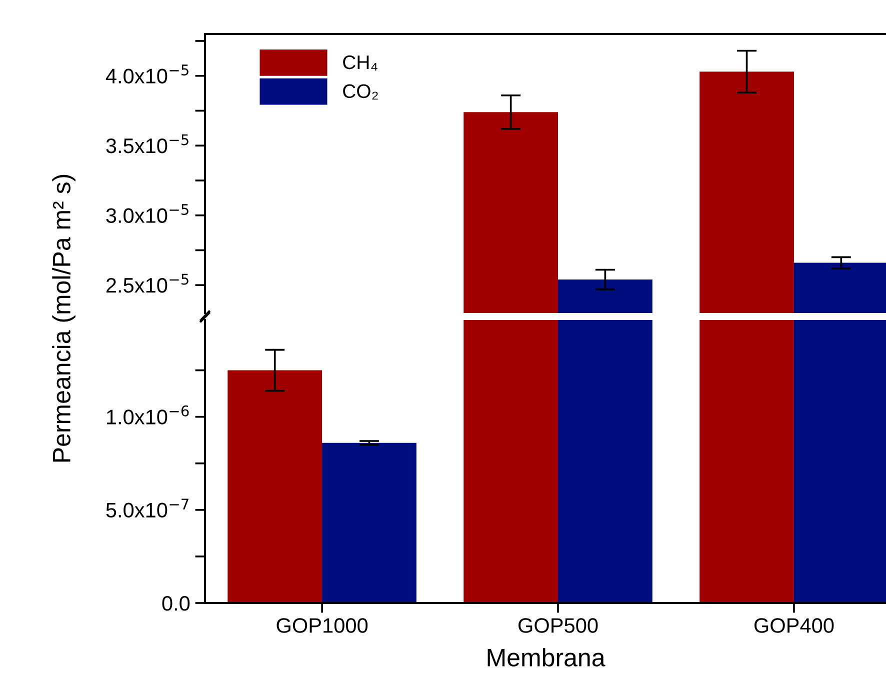  What do you see at coordinates (558, 625) in the screenshot?
I see `x-tick-label: GOP500` at bounding box center [558, 625].